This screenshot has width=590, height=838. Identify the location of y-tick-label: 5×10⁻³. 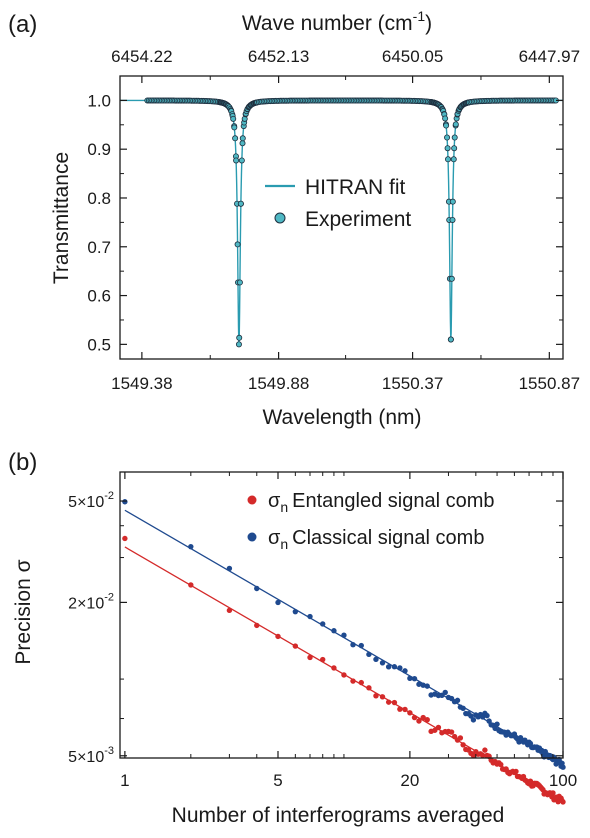
(91, 755).